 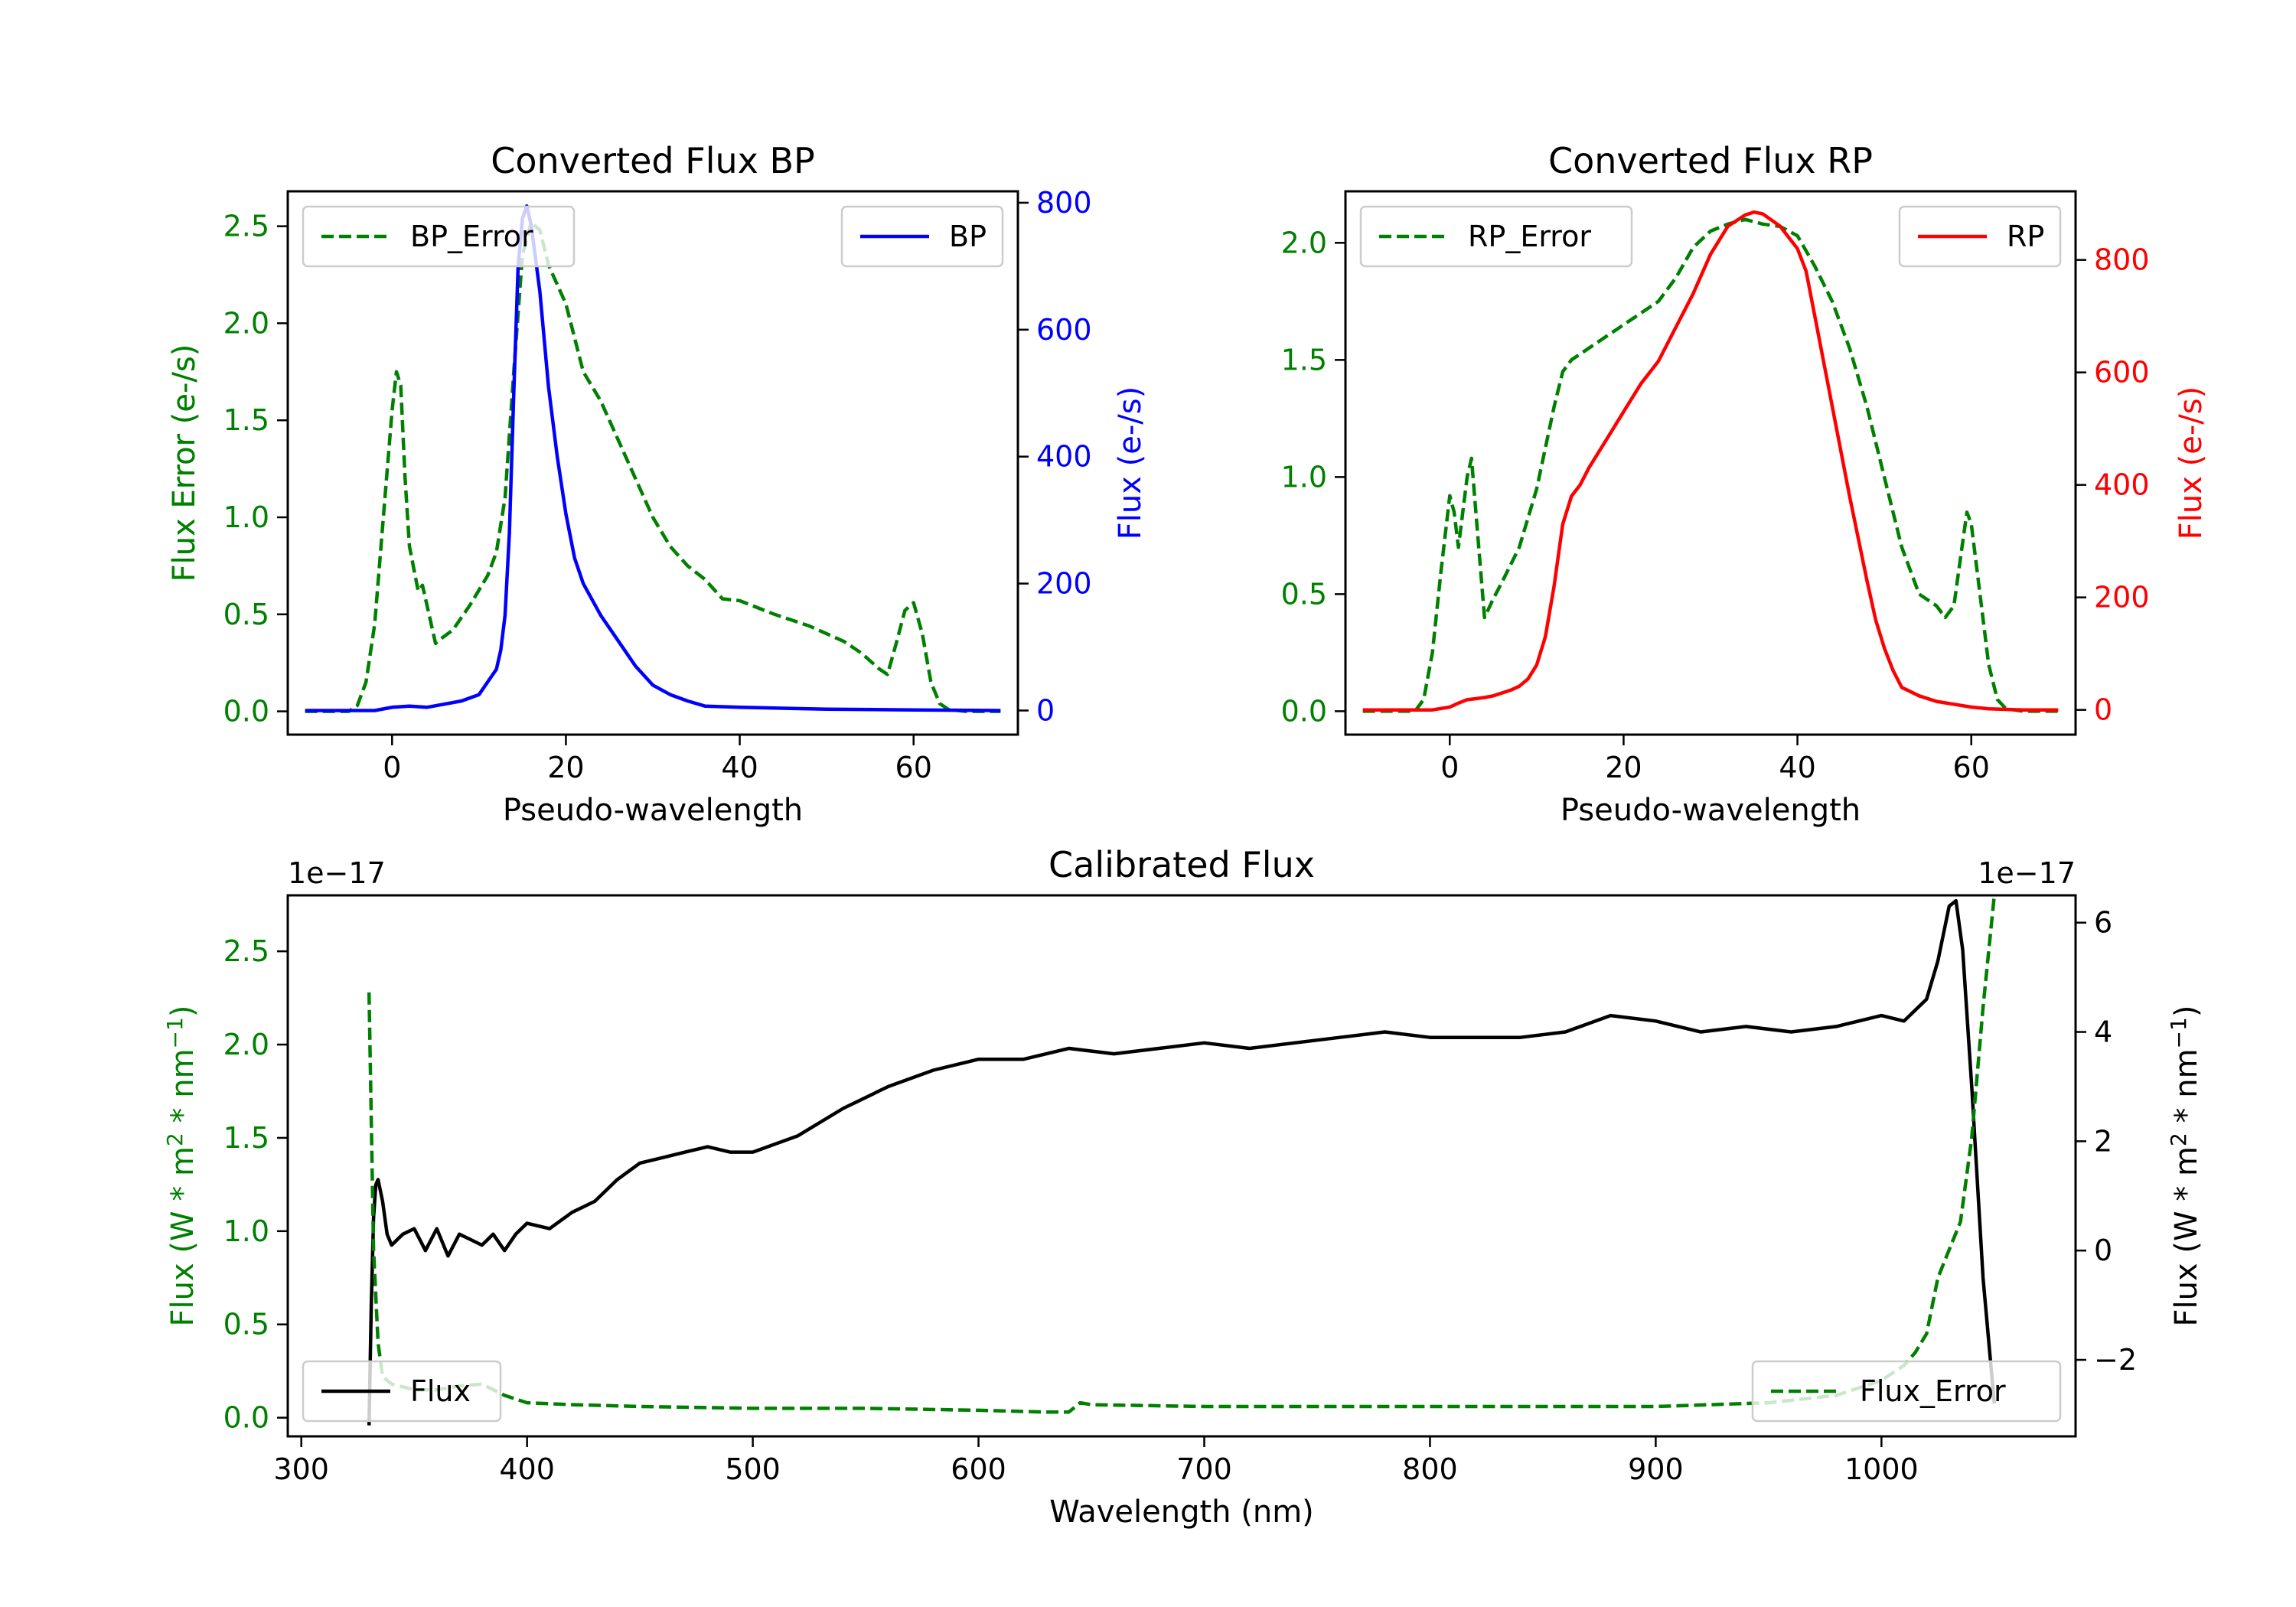 What do you see at coordinates (440, 1391) in the screenshot?
I see `legend-label: Flux` at bounding box center [440, 1391].